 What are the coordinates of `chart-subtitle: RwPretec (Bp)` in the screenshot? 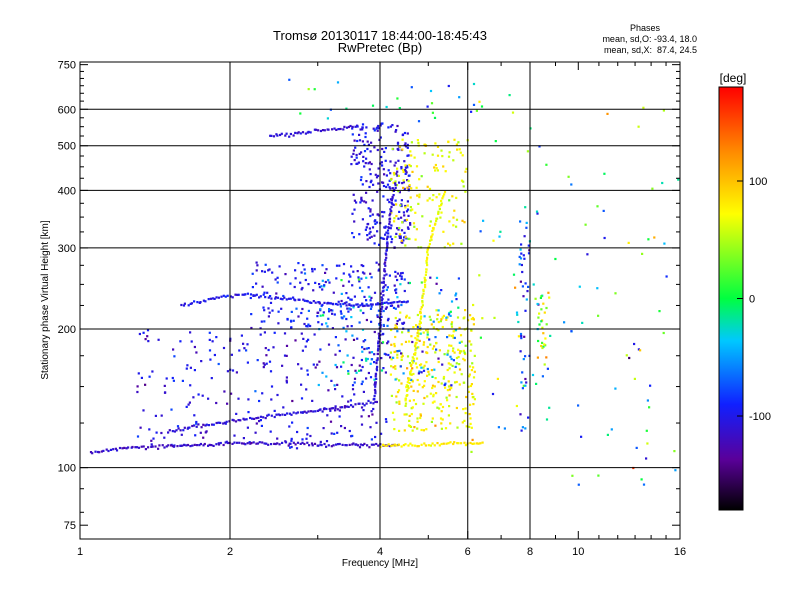 It's located at (380, 47).